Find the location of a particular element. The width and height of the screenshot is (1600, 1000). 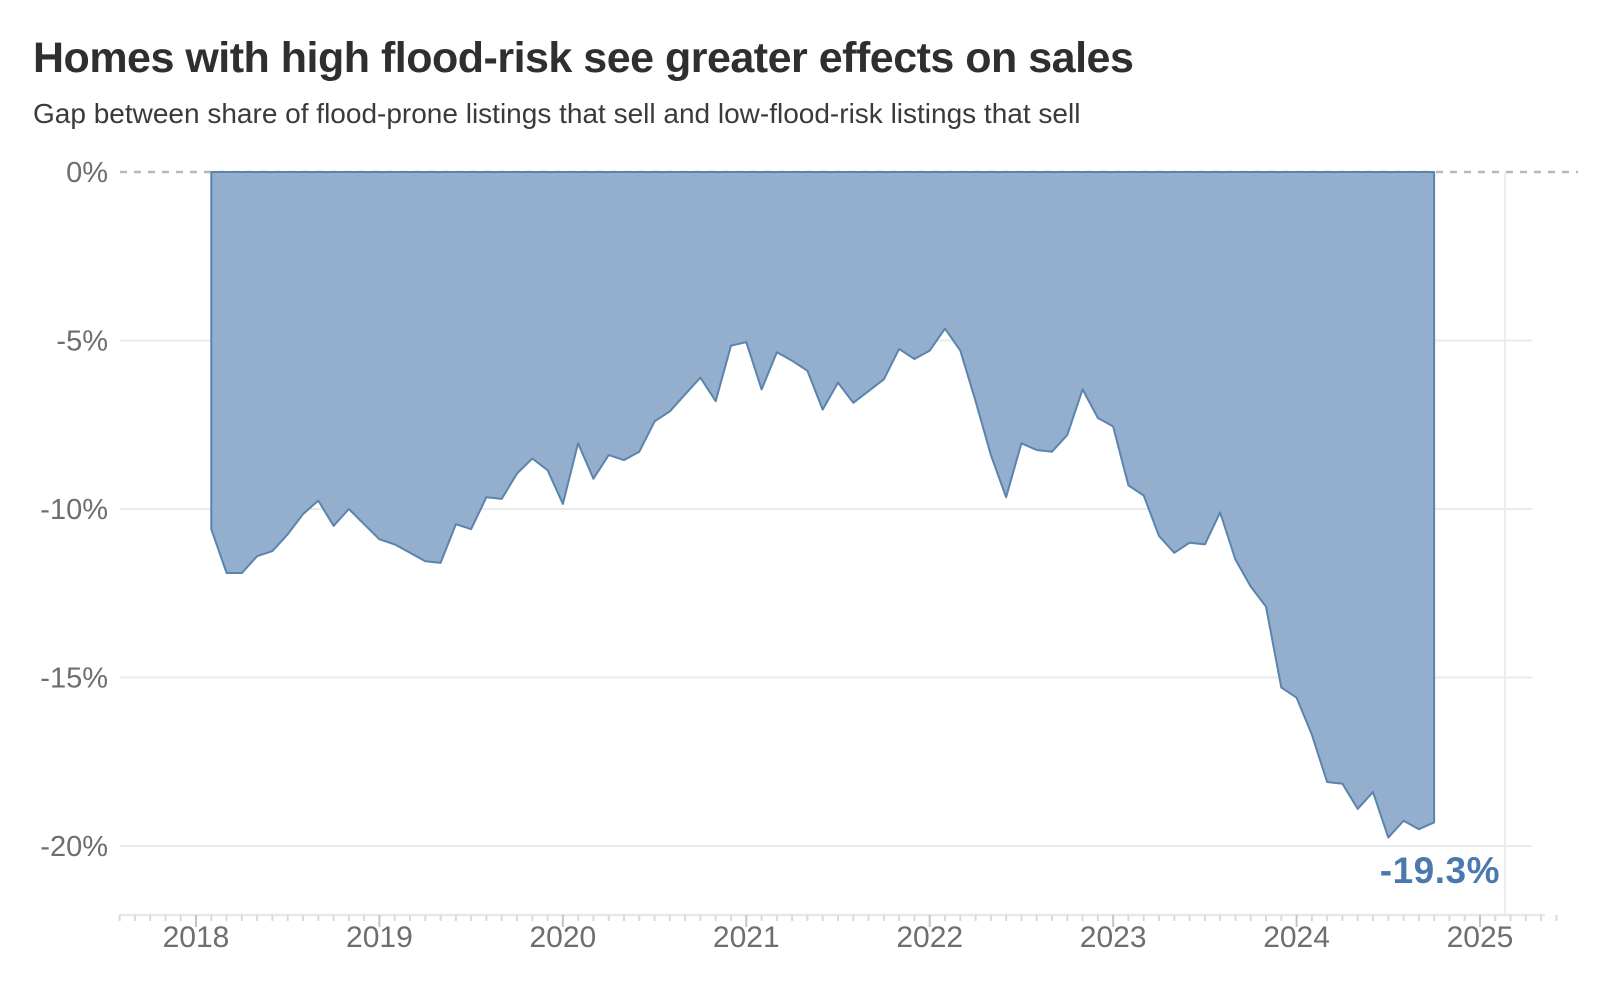

x-axis-label-2019: 2019 is located at coordinates (379, 937).